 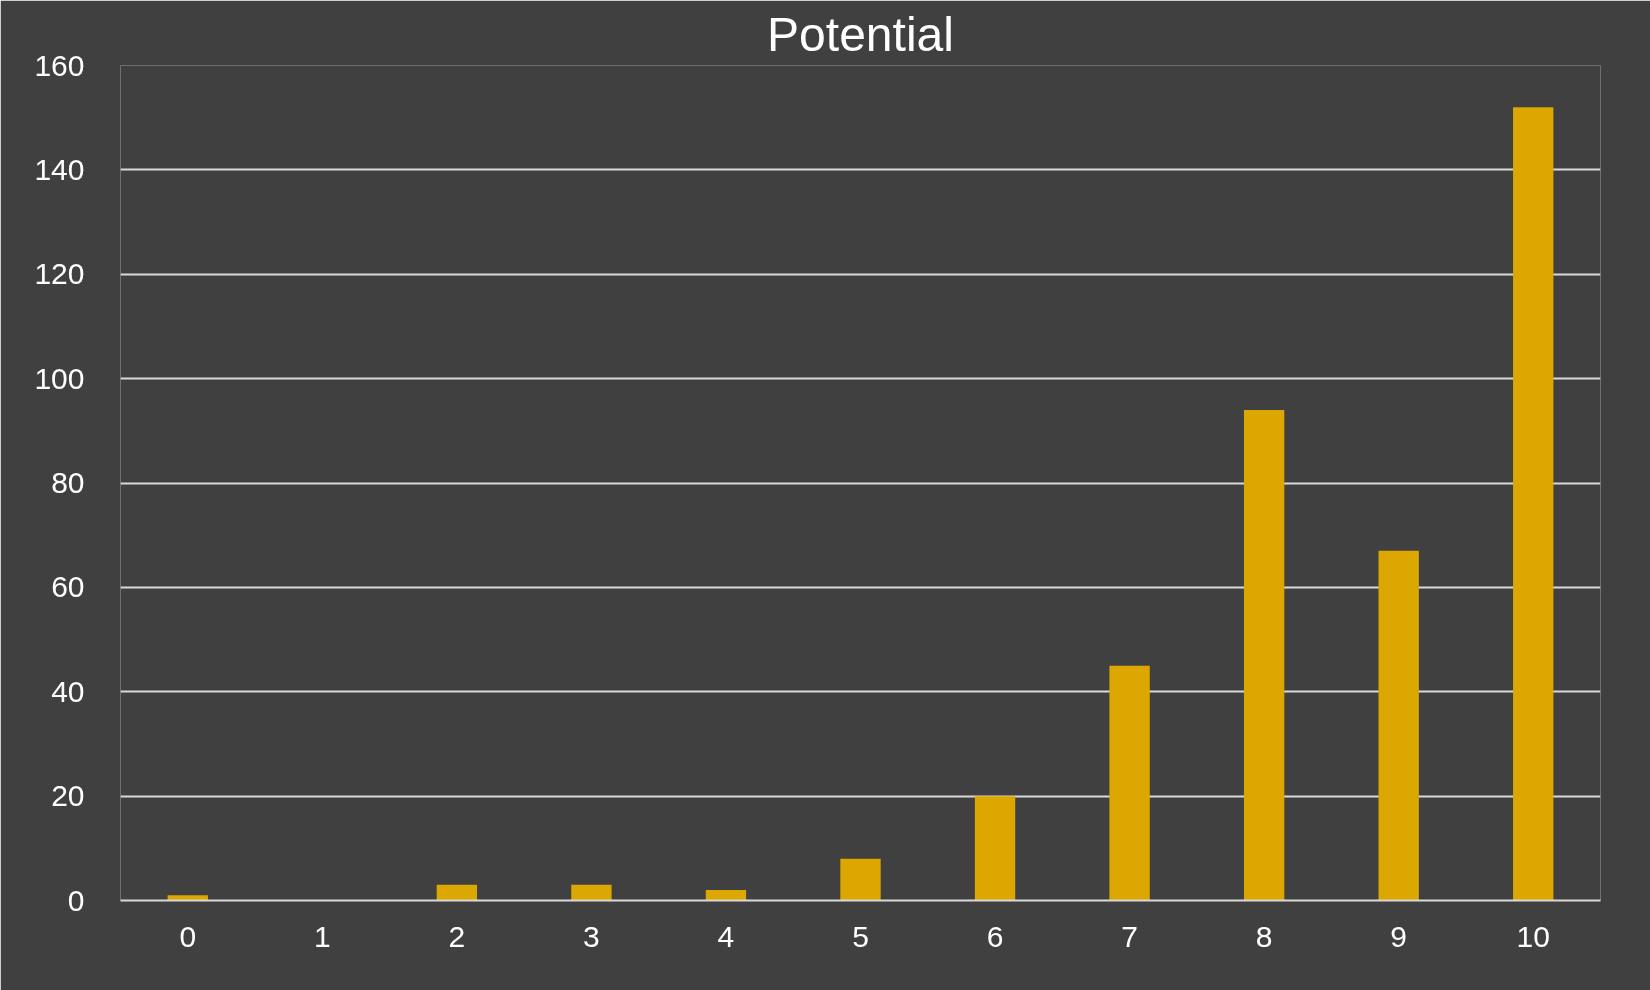 What do you see at coordinates (457, 936) in the screenshot?
I see `x-tick-label: 2` at bounding box center [457, 936].